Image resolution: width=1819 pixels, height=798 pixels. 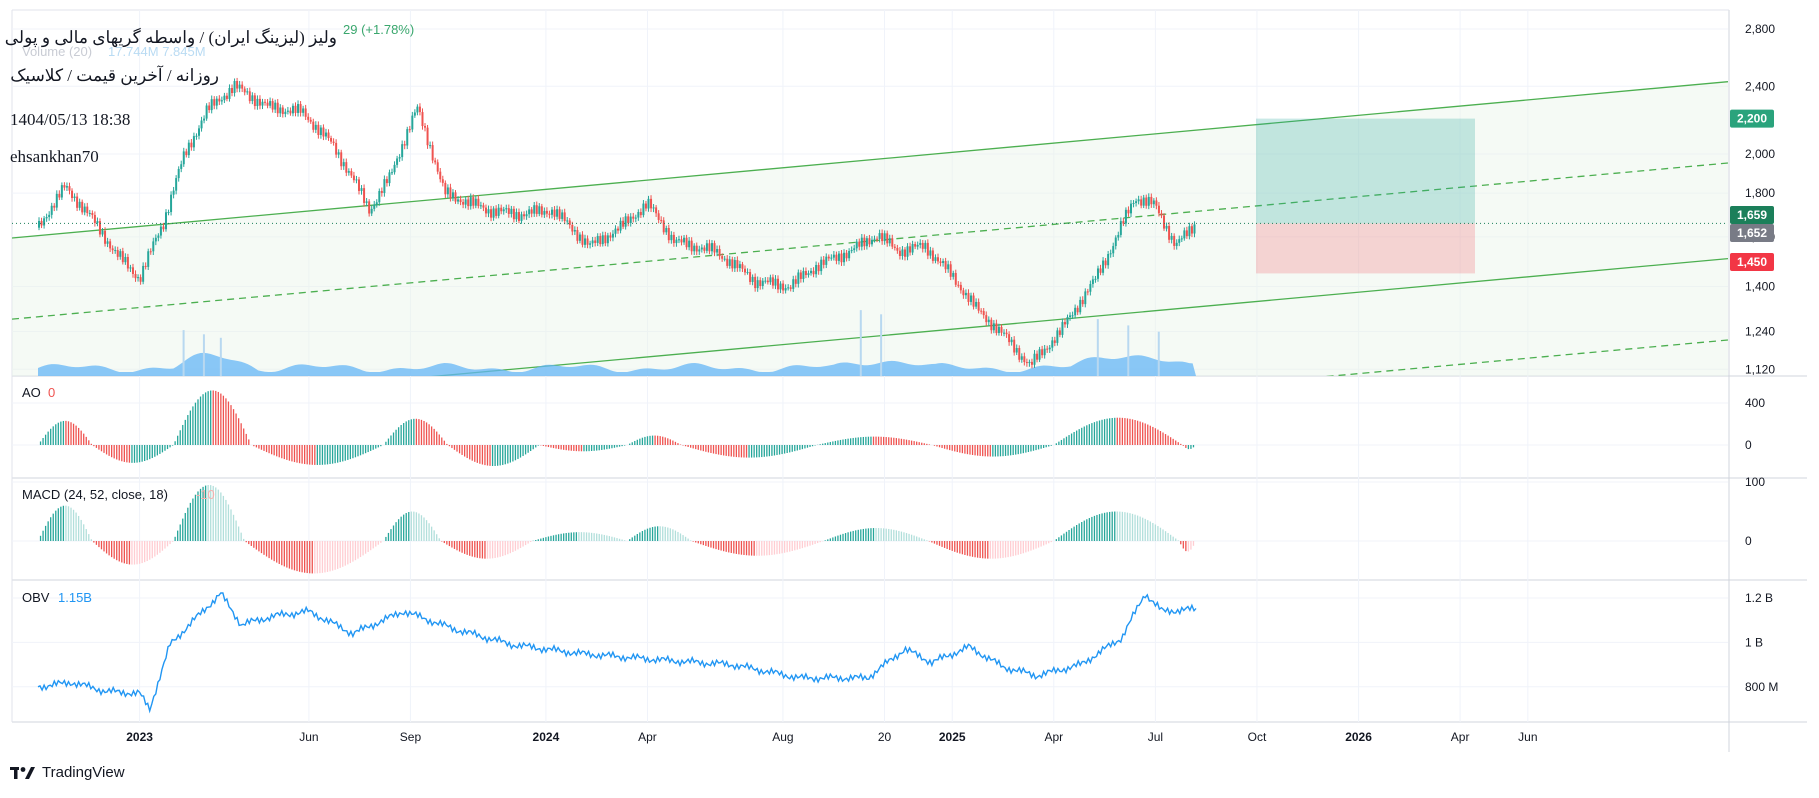 What do you see at coordinates (139, 737) in the screenshot?
I see `time-tick-label: 2023` at bounding box center [139, 737].